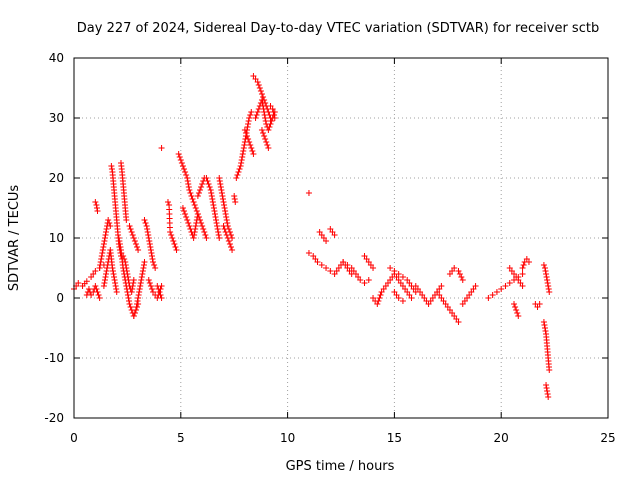 Image resolution: width=640 pixels, height=480 pixels. I want to click on y-tick-label: 30, so click(56, 118).